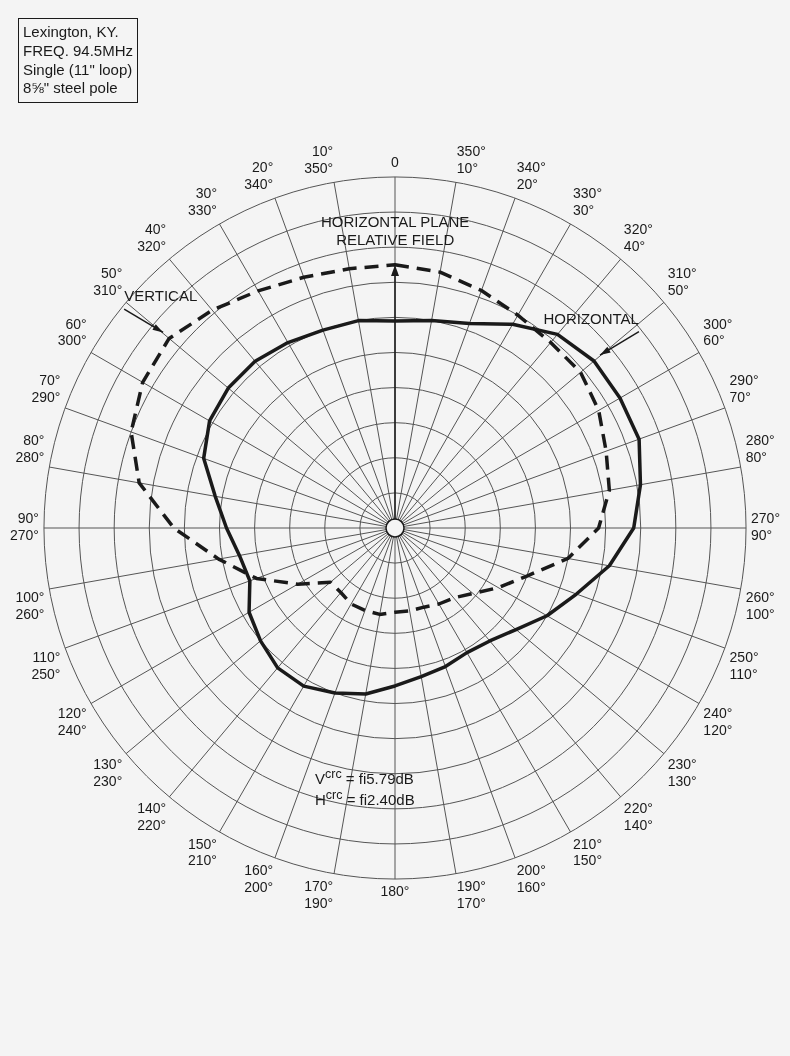  I want to click on spoke-label: 20° 340°, so click(259, 175).